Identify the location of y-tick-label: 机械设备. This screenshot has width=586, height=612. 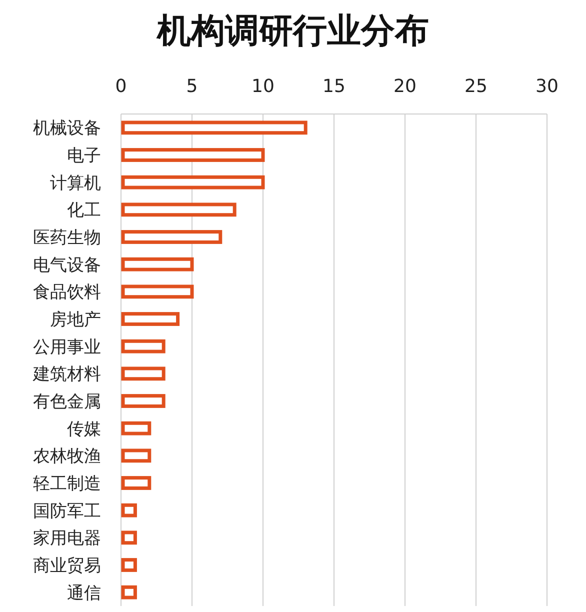
(67, 128).